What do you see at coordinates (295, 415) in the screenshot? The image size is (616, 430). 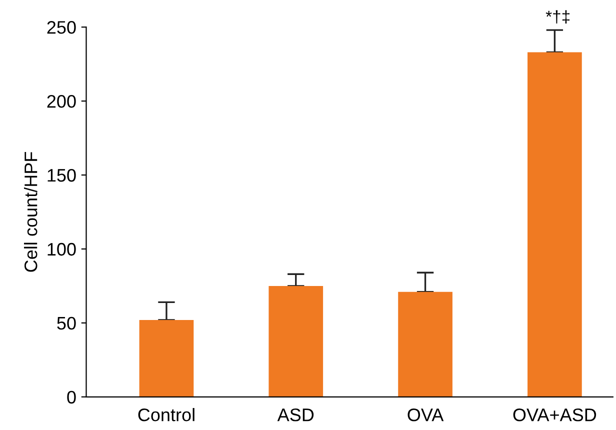 I see `x-tick-label: ASD` at bounding box center [295, 415].